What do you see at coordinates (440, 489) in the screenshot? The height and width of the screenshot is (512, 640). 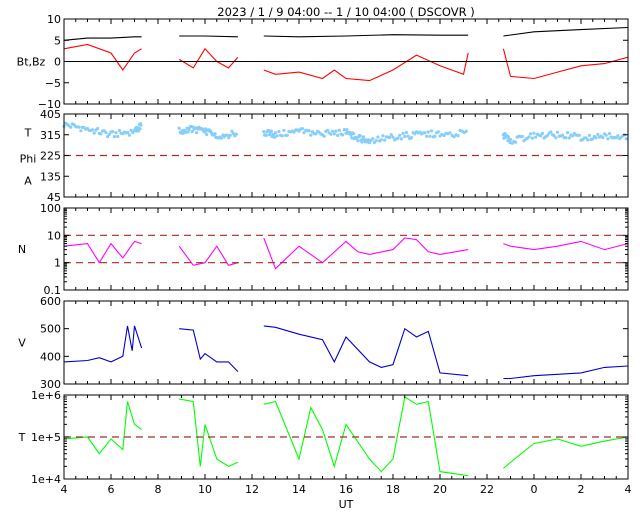 I see `x-tick-label: 20` at bounding box center [440, 489].